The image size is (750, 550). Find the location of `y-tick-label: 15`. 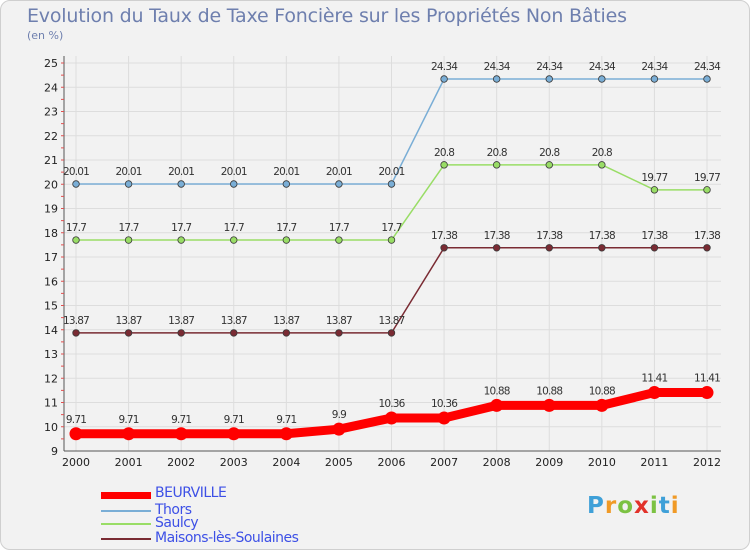

y-tick-label: 15 is located at coordinates (51, 306).